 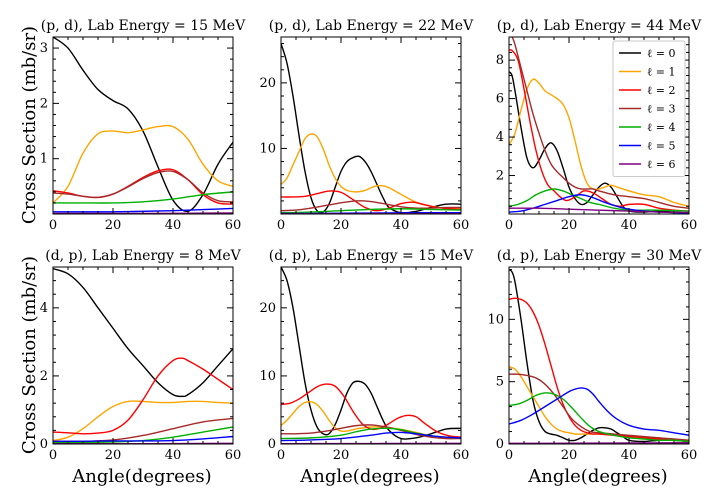 I want to click on panel-6-title: (d, p), Lab Energy = 30 MeV, so click(x=599, y=256).